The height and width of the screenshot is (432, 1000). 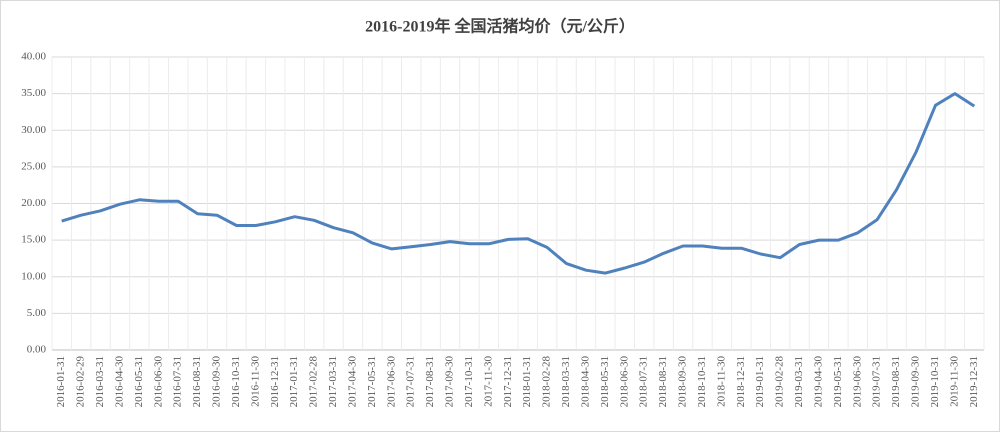 What do you see at coordinates (624, 382) in the screenshot?
I see `x-tick-label: 2018-06-30` at bounding box center [624, 382].